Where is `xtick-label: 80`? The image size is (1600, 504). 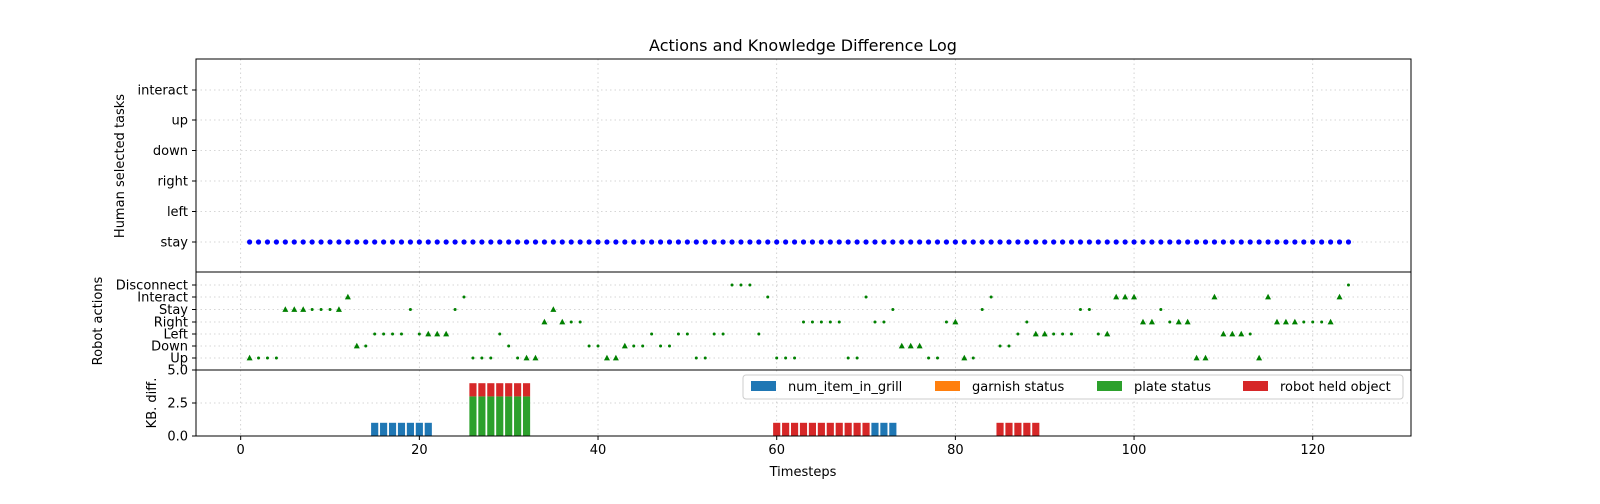
xtick-label: 80 is located at coordinates (955, 450).